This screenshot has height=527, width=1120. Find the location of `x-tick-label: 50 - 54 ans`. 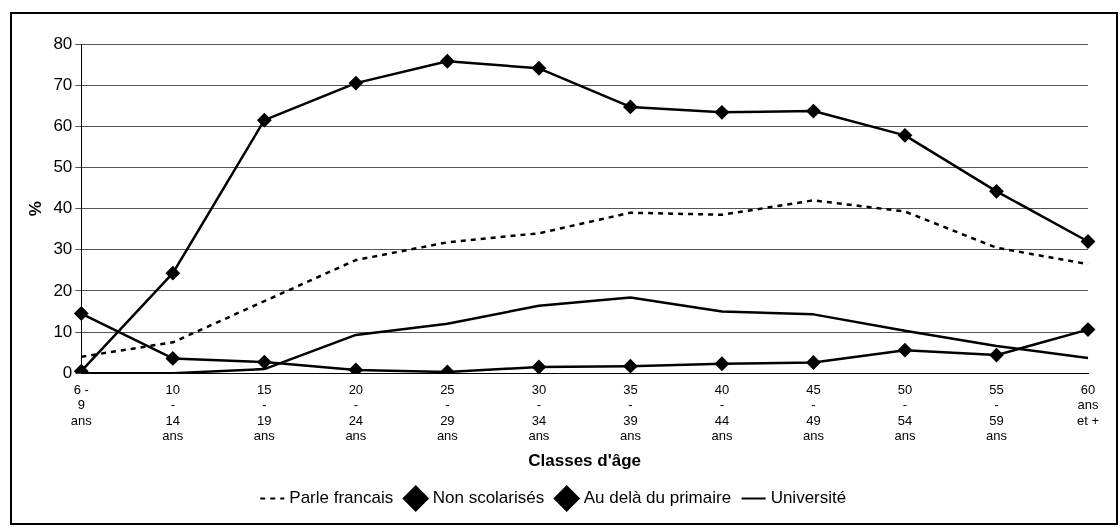

x-tick-label: 50 - 54 ans is located at coordinates (905, 412).